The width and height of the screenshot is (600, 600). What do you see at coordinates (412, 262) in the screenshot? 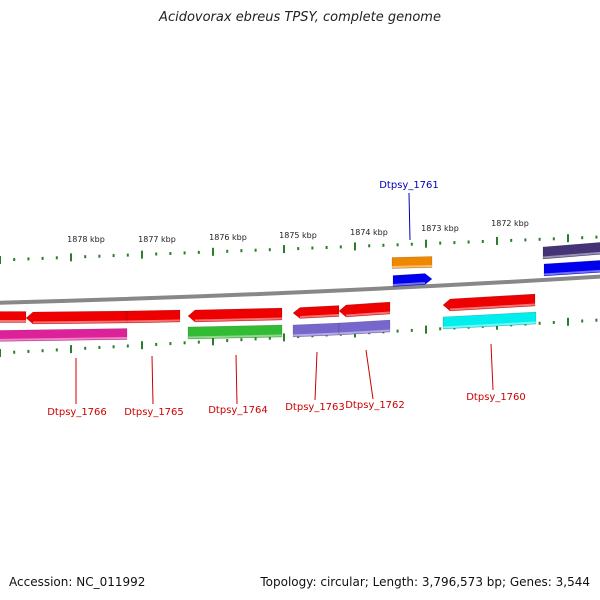
I see `gene-block-1761-orange` at bounding box center [412, 262].